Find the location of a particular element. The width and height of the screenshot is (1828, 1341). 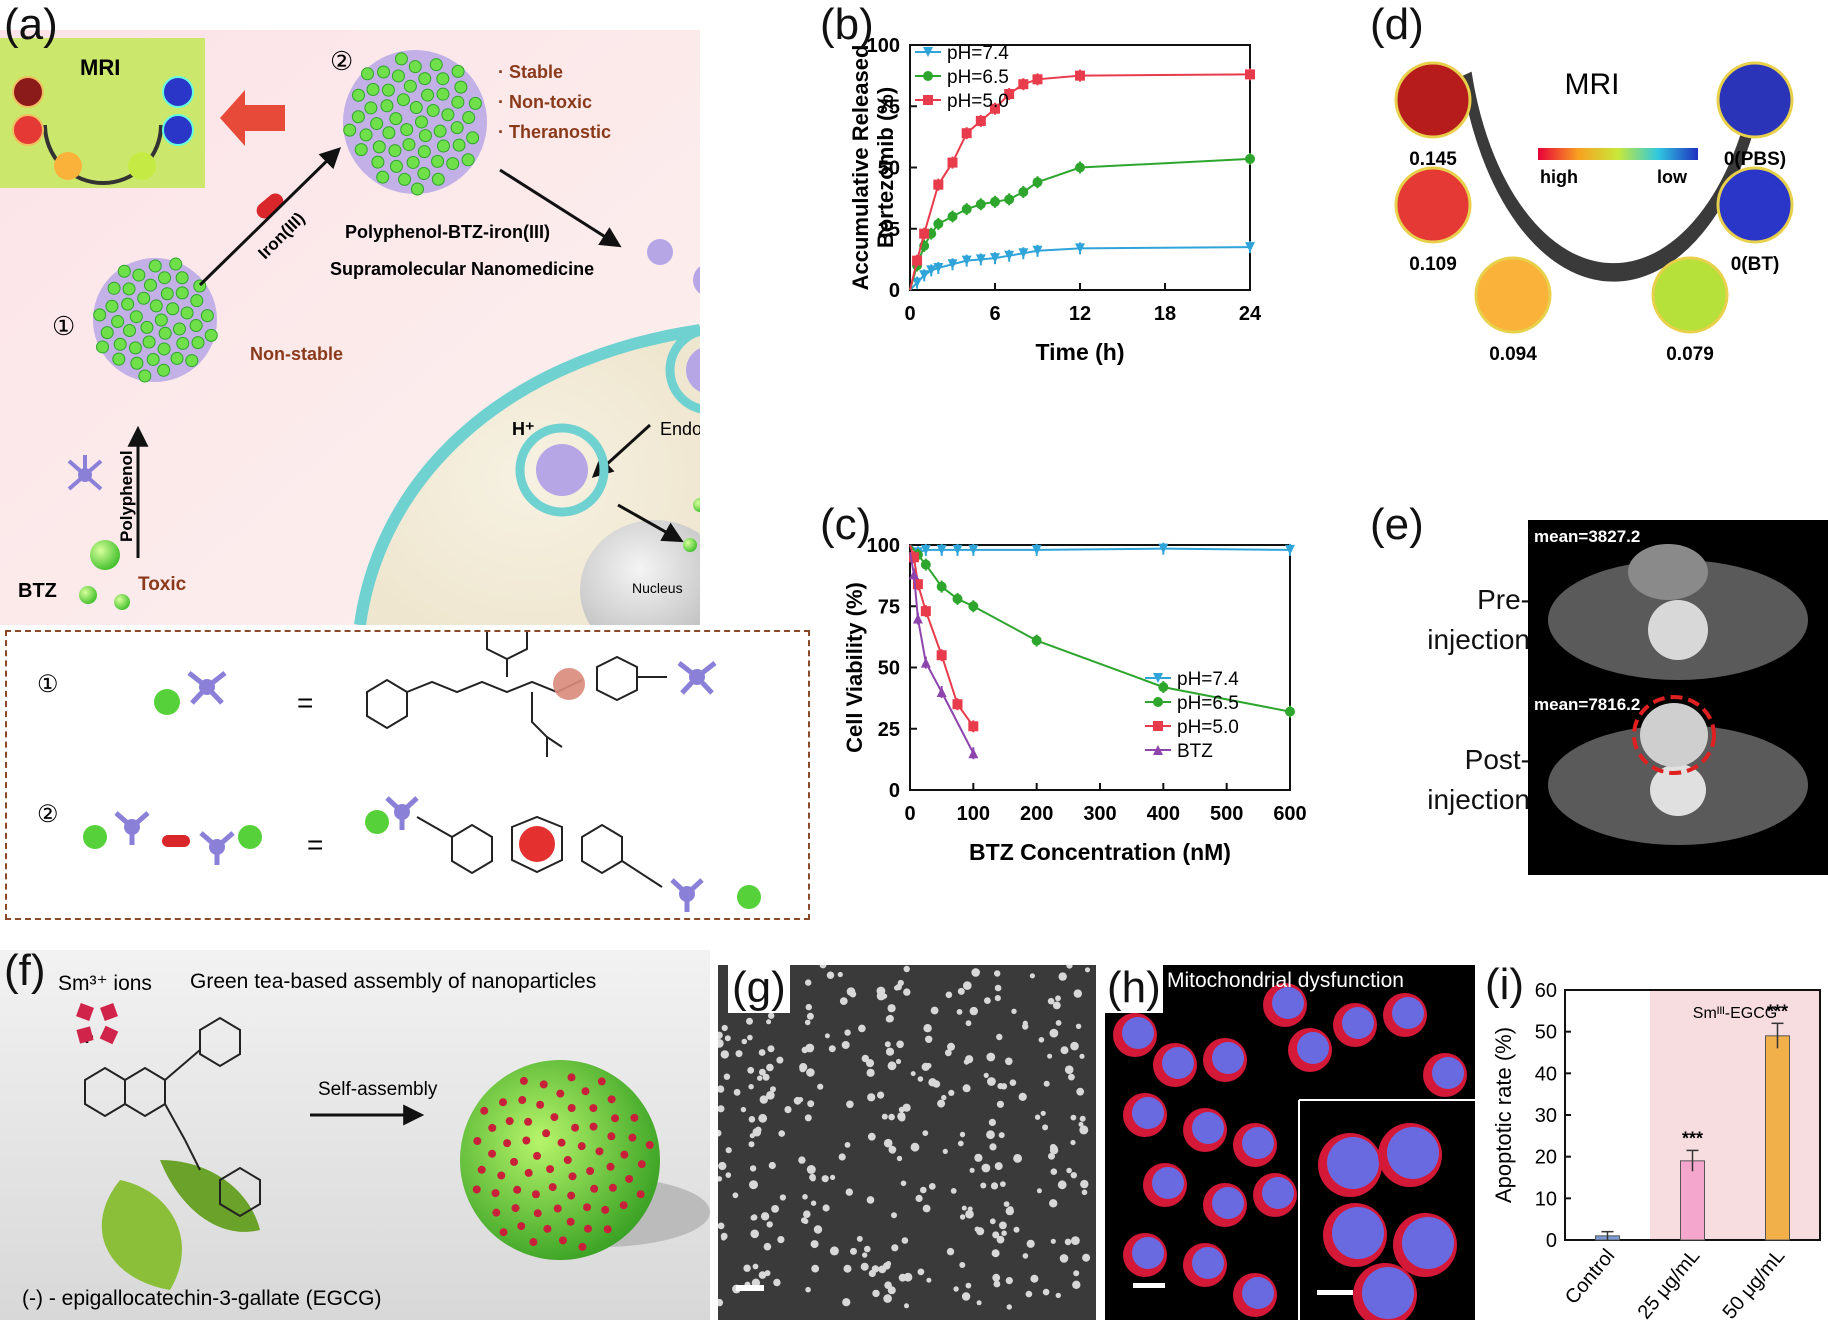

structure-box: ① ② = is located at coordinates (407, 768).